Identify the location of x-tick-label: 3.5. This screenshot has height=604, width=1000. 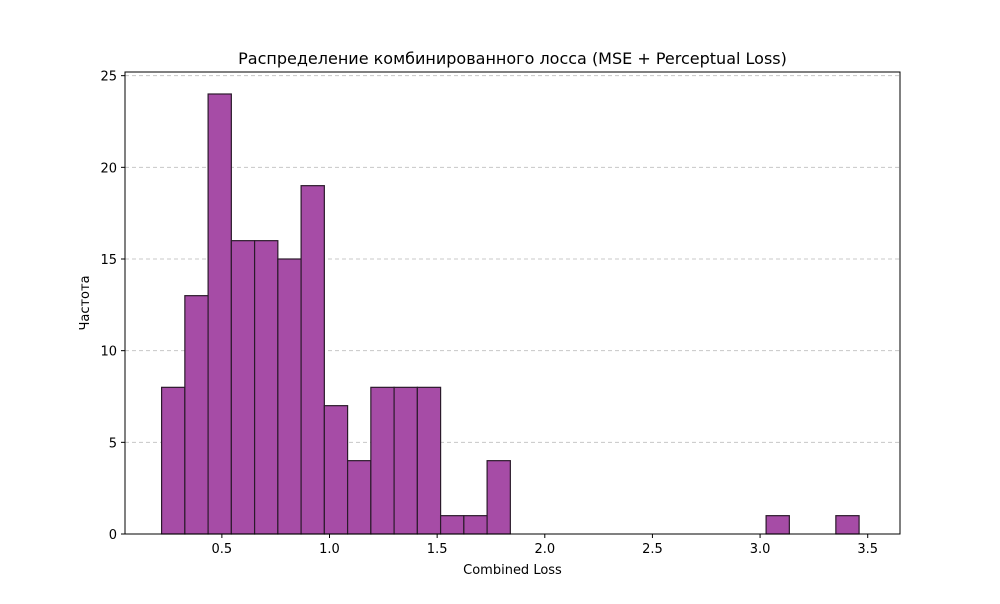
(867, 549).